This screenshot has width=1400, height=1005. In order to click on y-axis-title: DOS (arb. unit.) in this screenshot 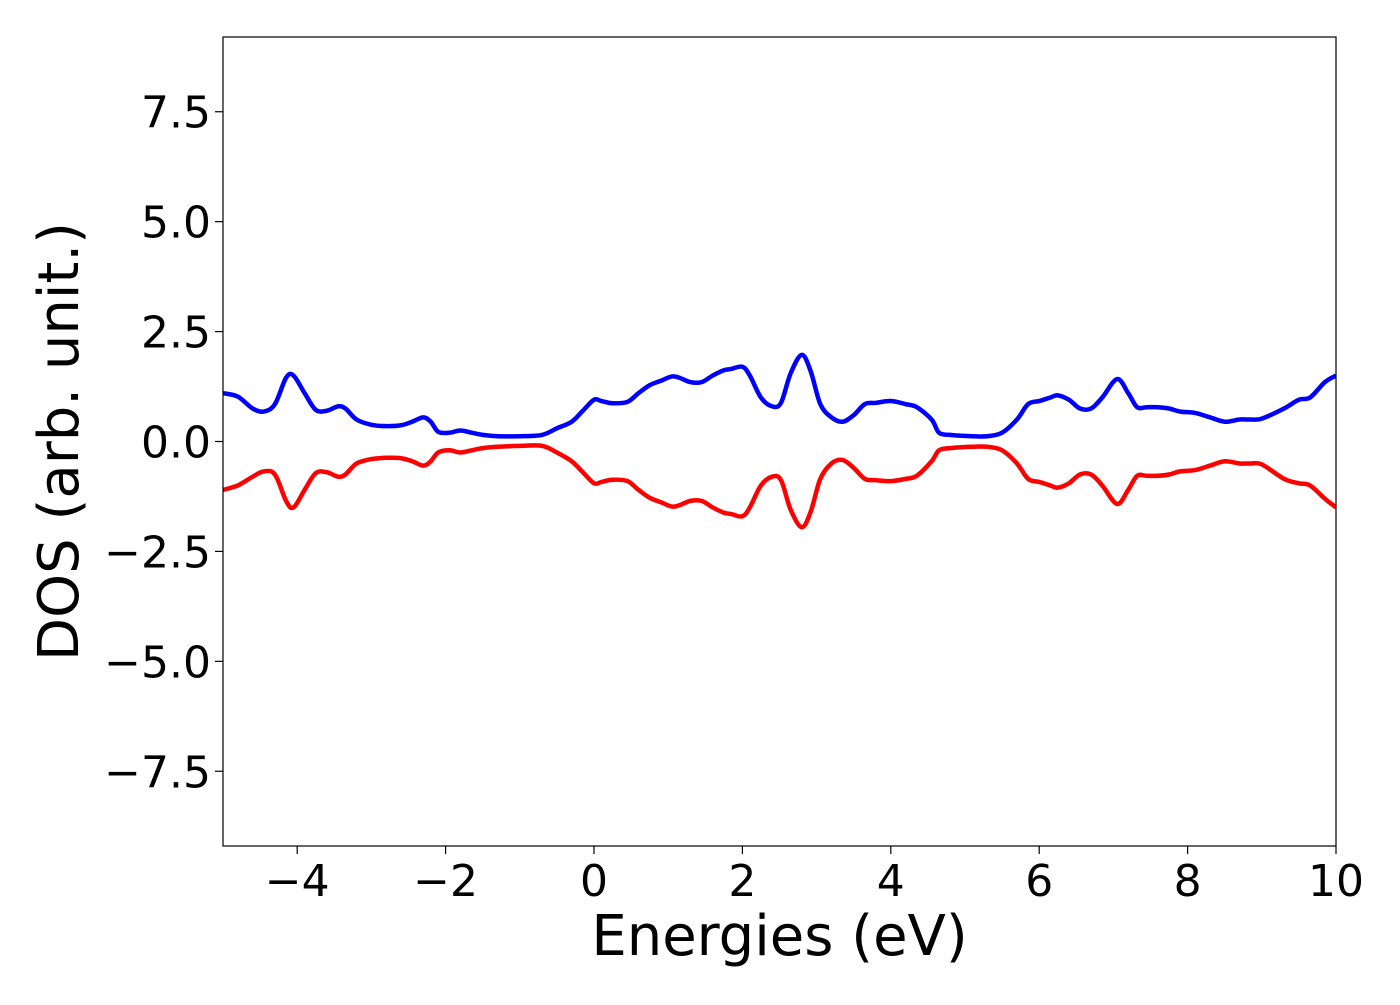, I will do `click(59, 441)`.